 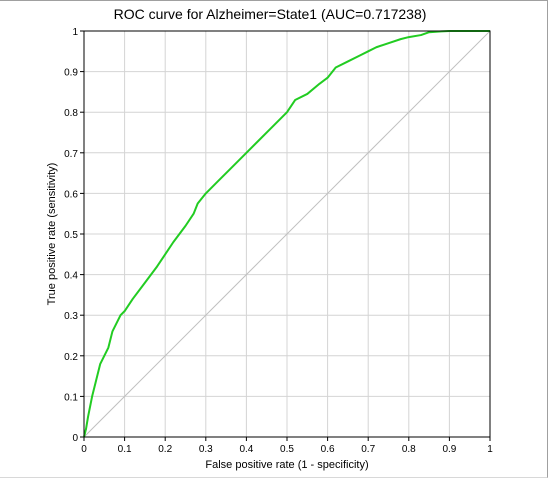 What do you see at coordinates (71, 357) in the screenshot?
I see `y-tick-label: 0.2` at bounding box center [71, 357].